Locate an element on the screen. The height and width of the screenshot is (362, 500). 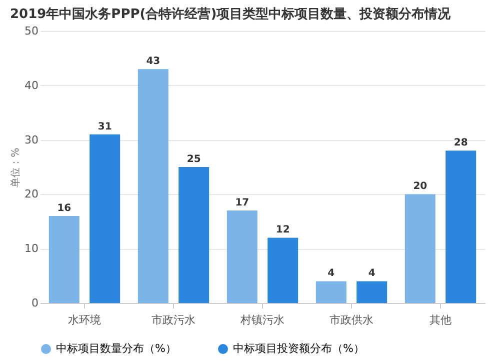
y-tick-label: 0 is located at coordinates (35, 303).